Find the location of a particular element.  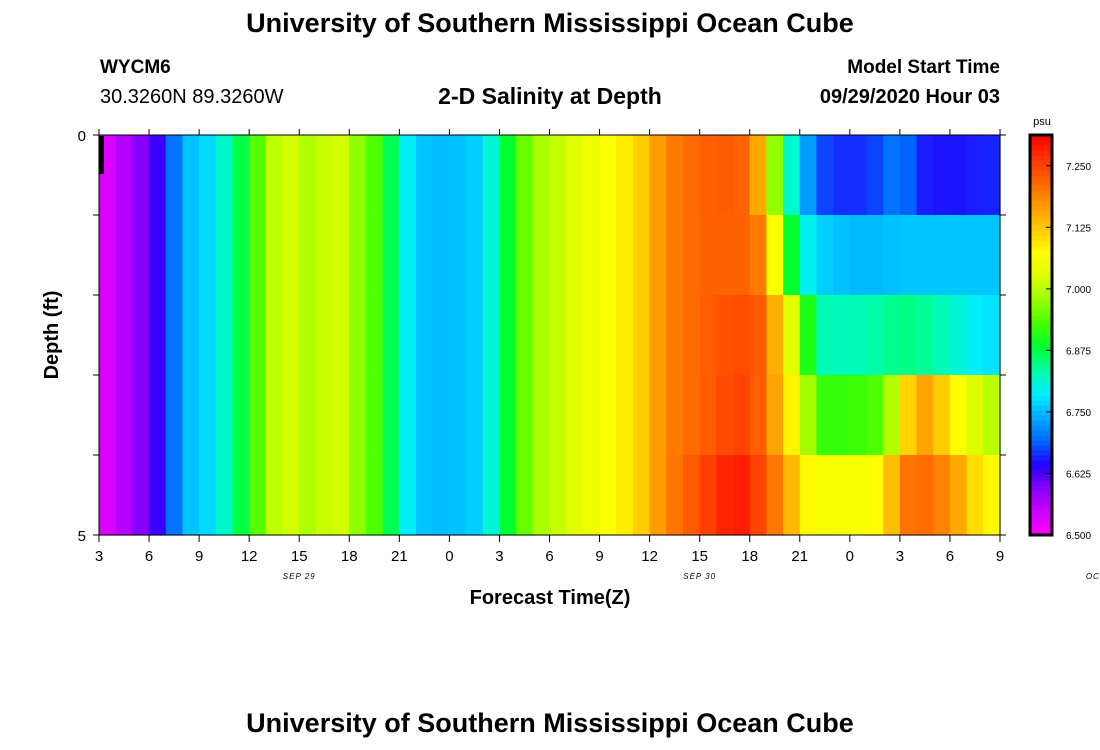

date-label: OCT 1 is located at coordinates (1093, 576).